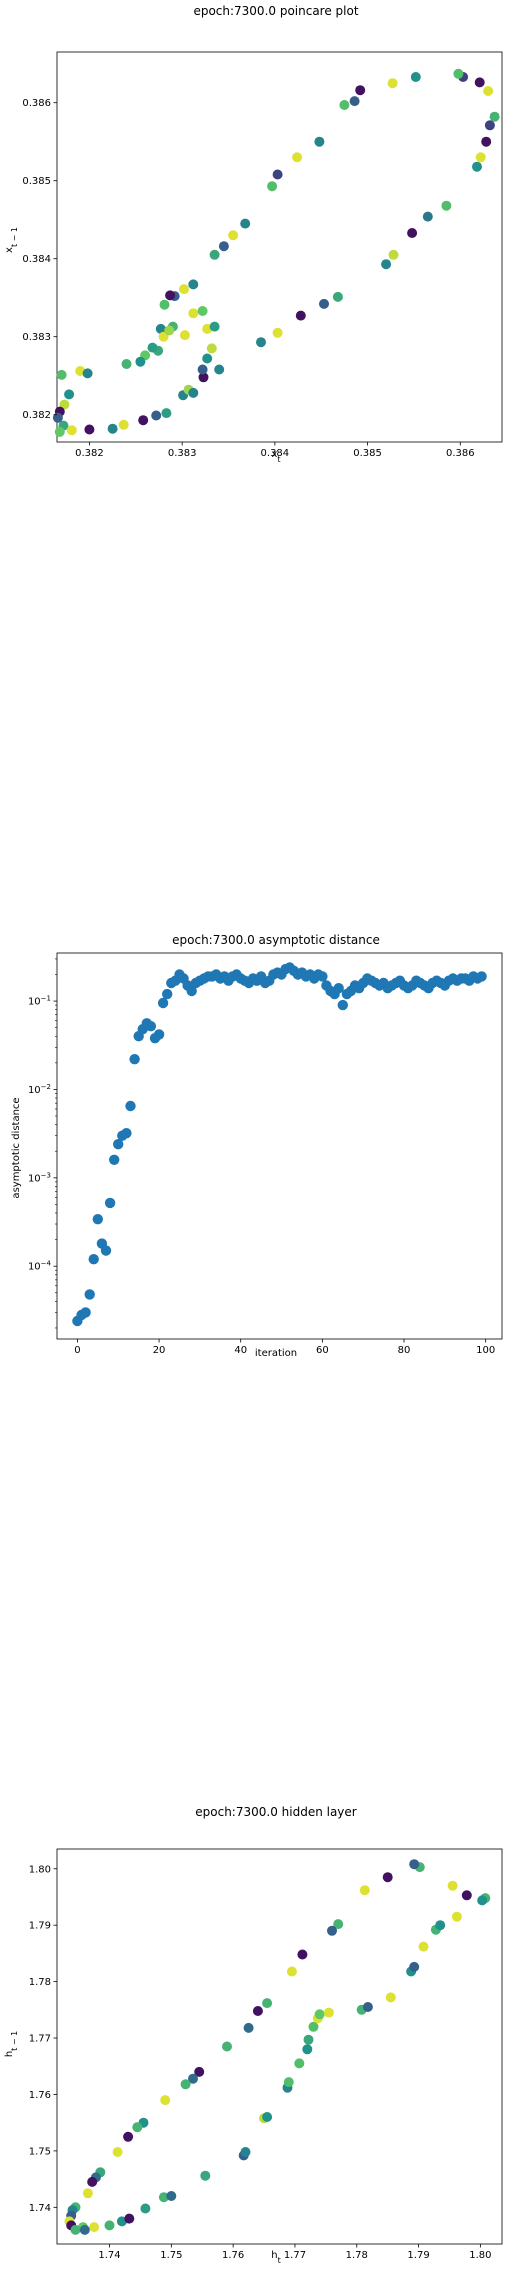 This screenshot has height=2269, width=511. Describe the element at coordinates (36, 415) in the screenshot. I see `y-tick-label: 0.382` at that location.